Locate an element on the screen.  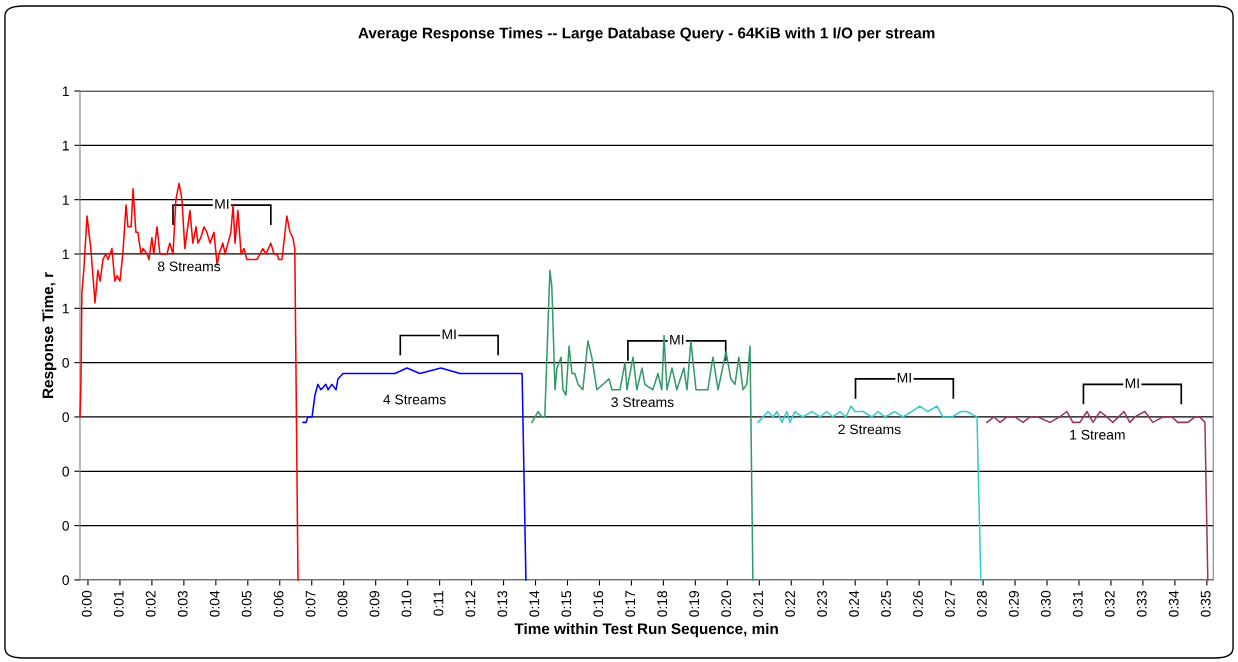
x-tick-label: 0:19 is located at coordinates (694, 603).